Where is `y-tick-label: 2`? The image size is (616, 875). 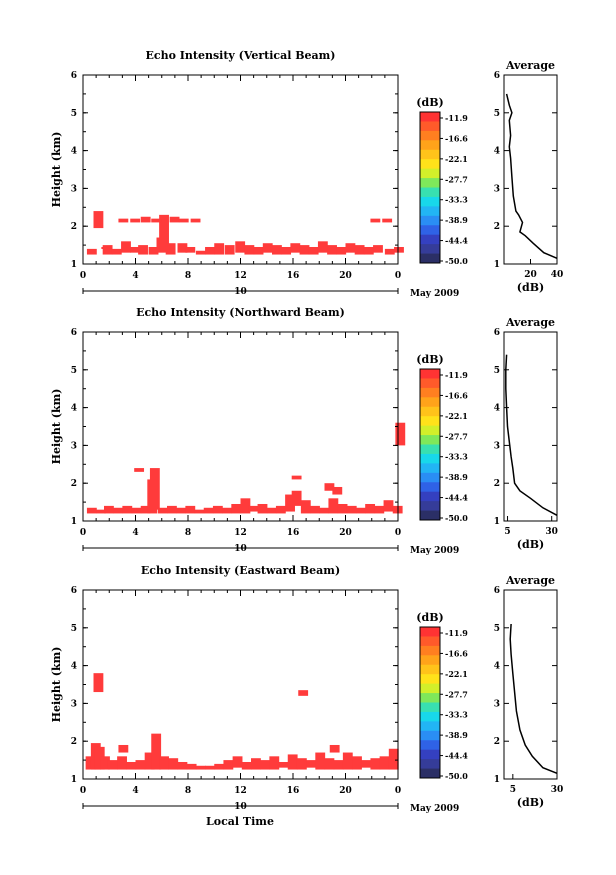 y-tick-label: 2 is located at coordinates (74, 742).